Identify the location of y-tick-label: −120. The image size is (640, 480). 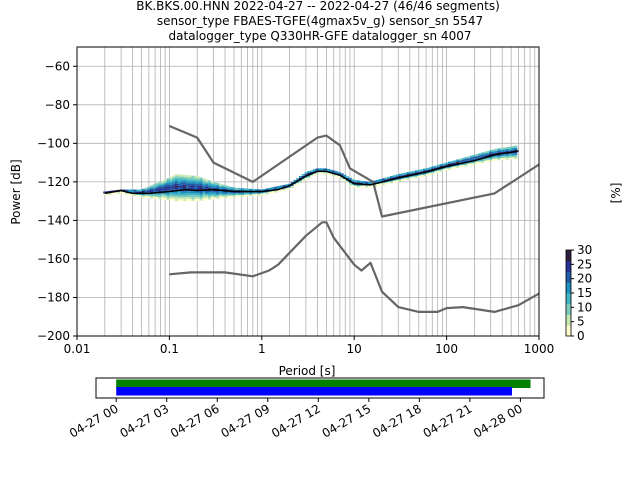
(53, 182).